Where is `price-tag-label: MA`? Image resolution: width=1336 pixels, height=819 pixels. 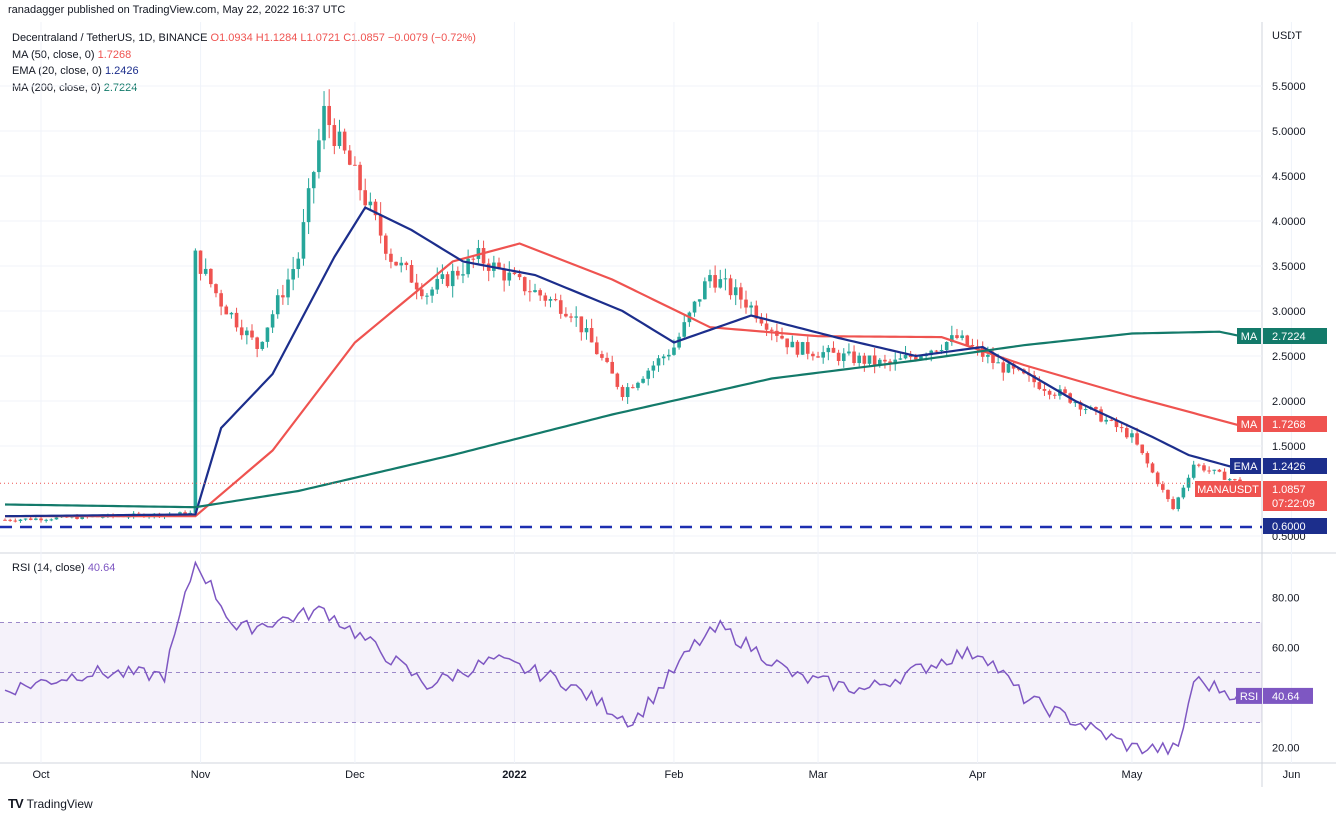 price-tag-label: MA is located at coordinates (1249, 425).